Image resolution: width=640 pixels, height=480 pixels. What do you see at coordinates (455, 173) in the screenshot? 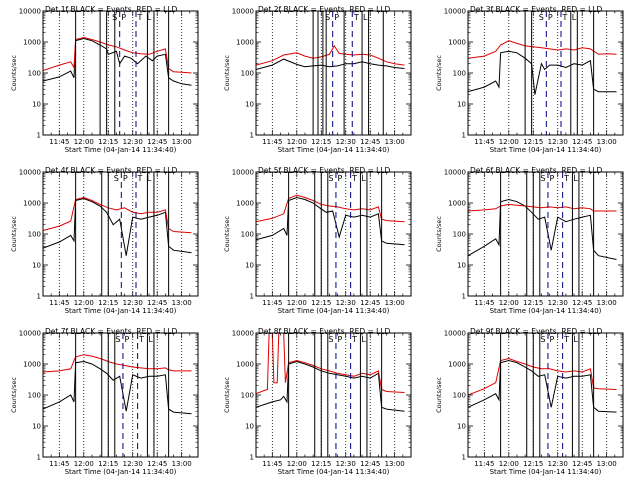
I see `y-tick-label: 10000` at bounding box center [455, 173].